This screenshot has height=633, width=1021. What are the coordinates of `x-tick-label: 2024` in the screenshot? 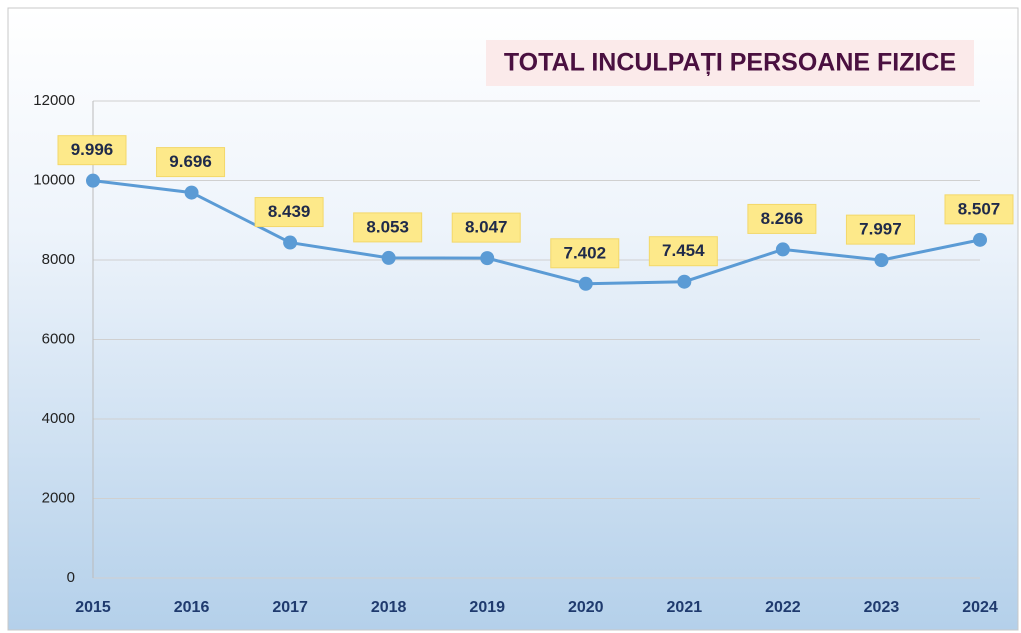 It's located at (980, 607).